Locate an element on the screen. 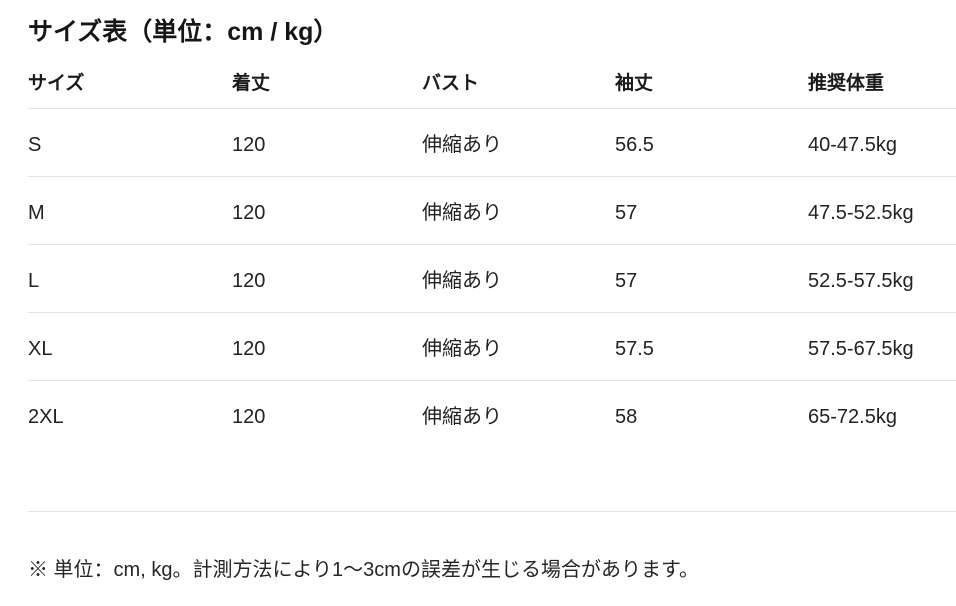  cell-size: L is located at coordinates (130, 278).